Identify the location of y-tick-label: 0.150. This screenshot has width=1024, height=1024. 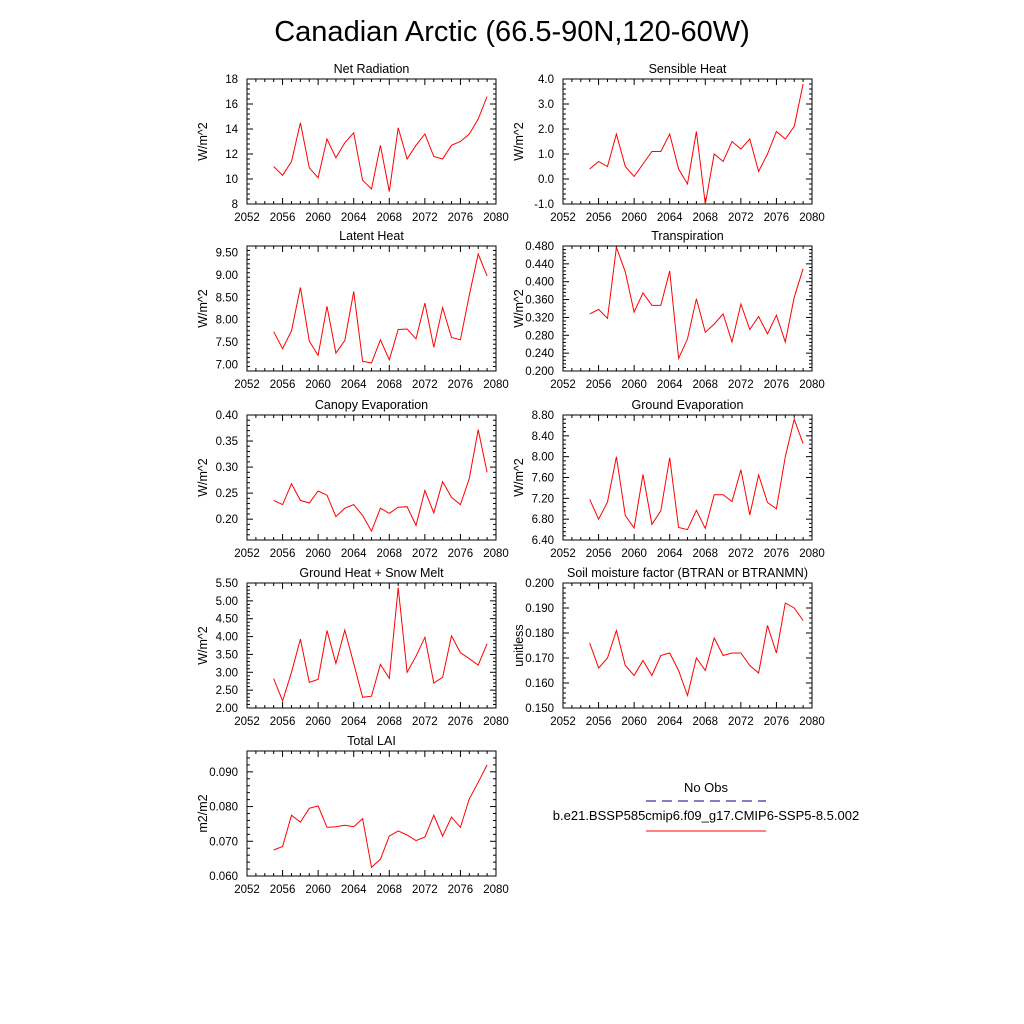
(539, 709).